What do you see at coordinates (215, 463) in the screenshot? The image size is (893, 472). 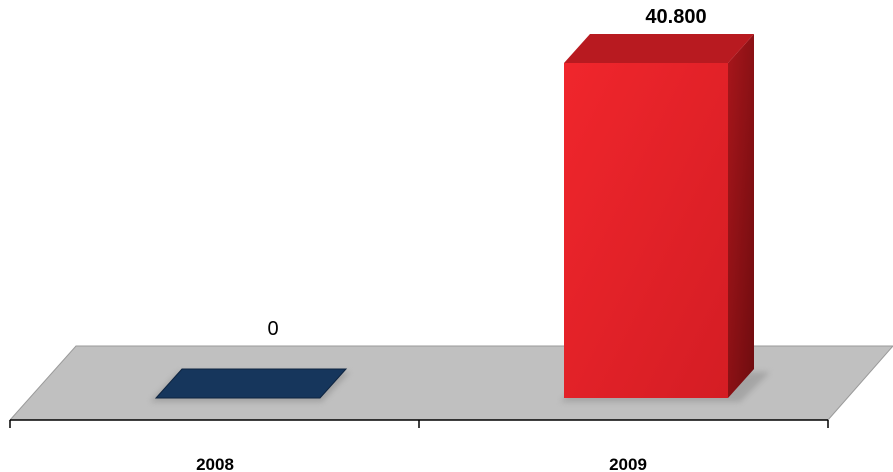 I see `x-tick-label-2008: 2008` at bounding box center [215, 463].